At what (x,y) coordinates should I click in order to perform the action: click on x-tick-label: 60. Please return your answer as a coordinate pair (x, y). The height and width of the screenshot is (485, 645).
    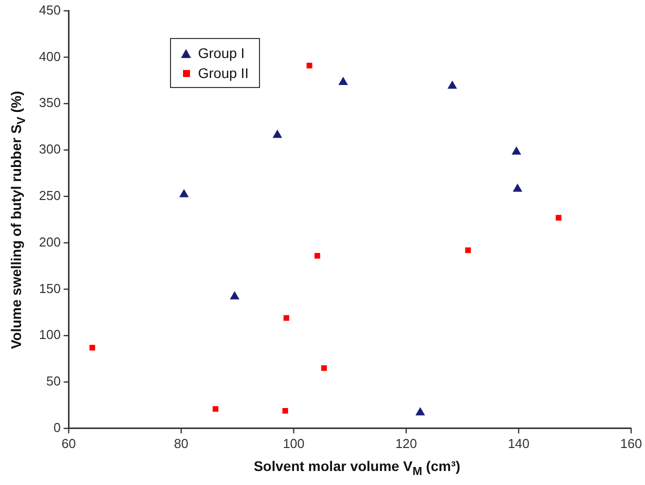
    Looking at the image, I should click on (68, 443).